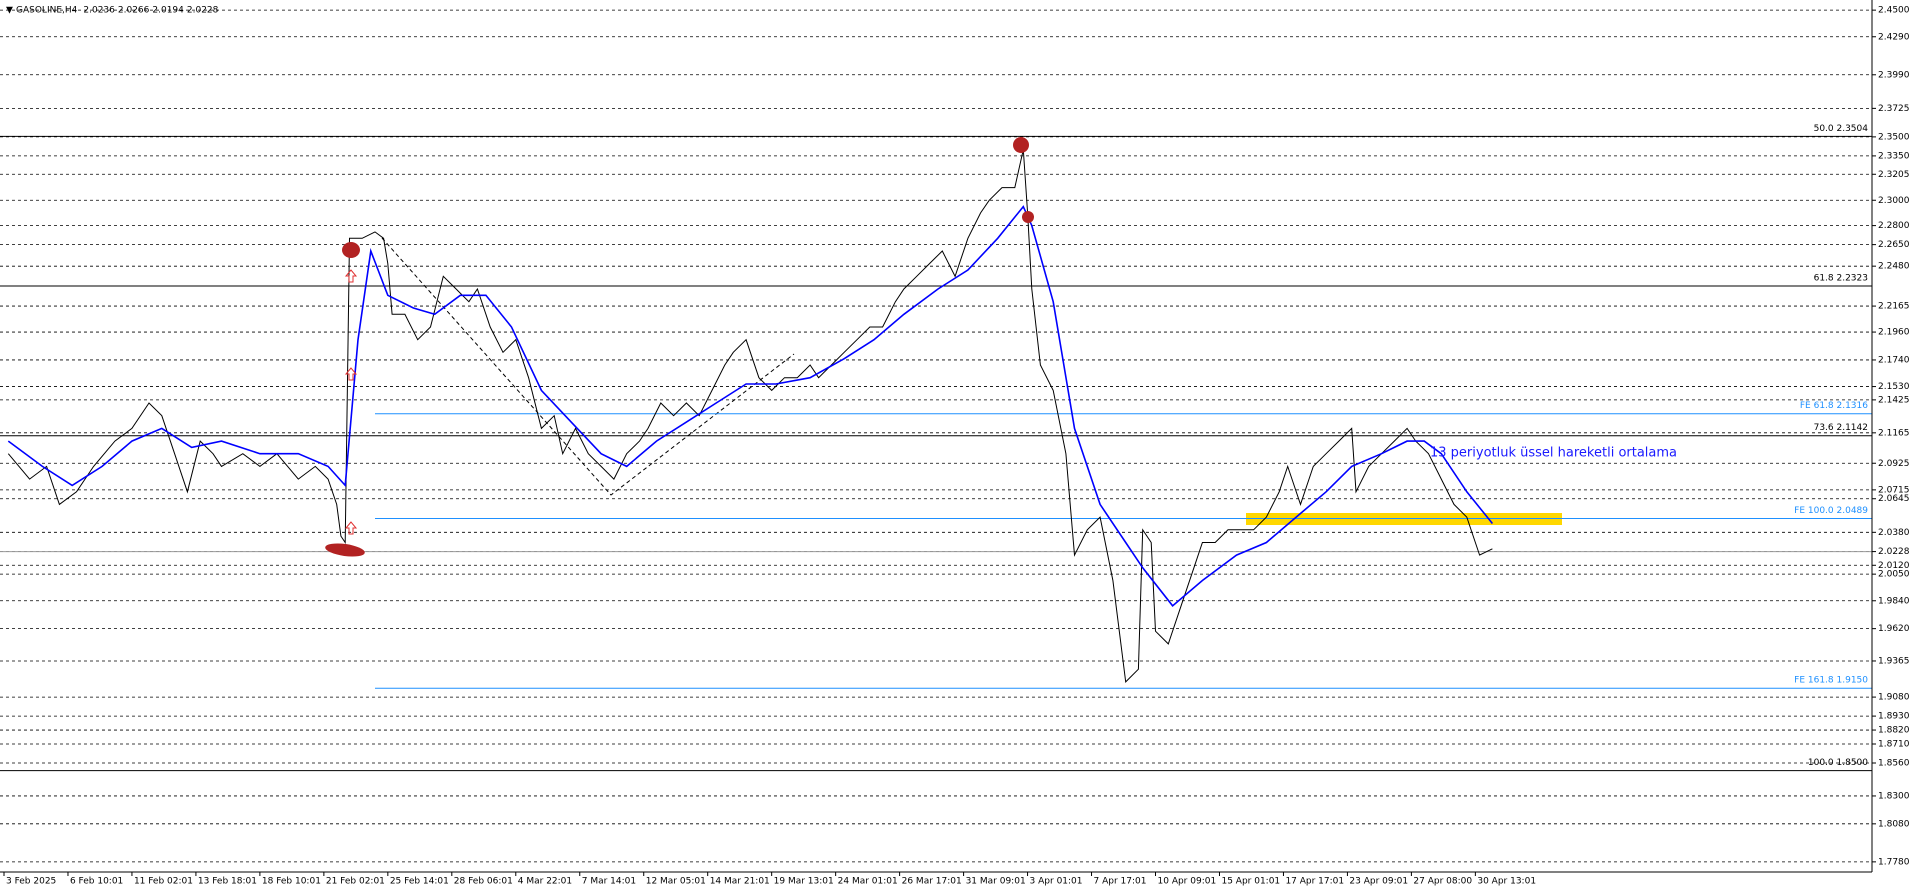 This screenshot has height=888, width=1916. I want to click on y-tick-label: 2.1530, so click(1894, 387).